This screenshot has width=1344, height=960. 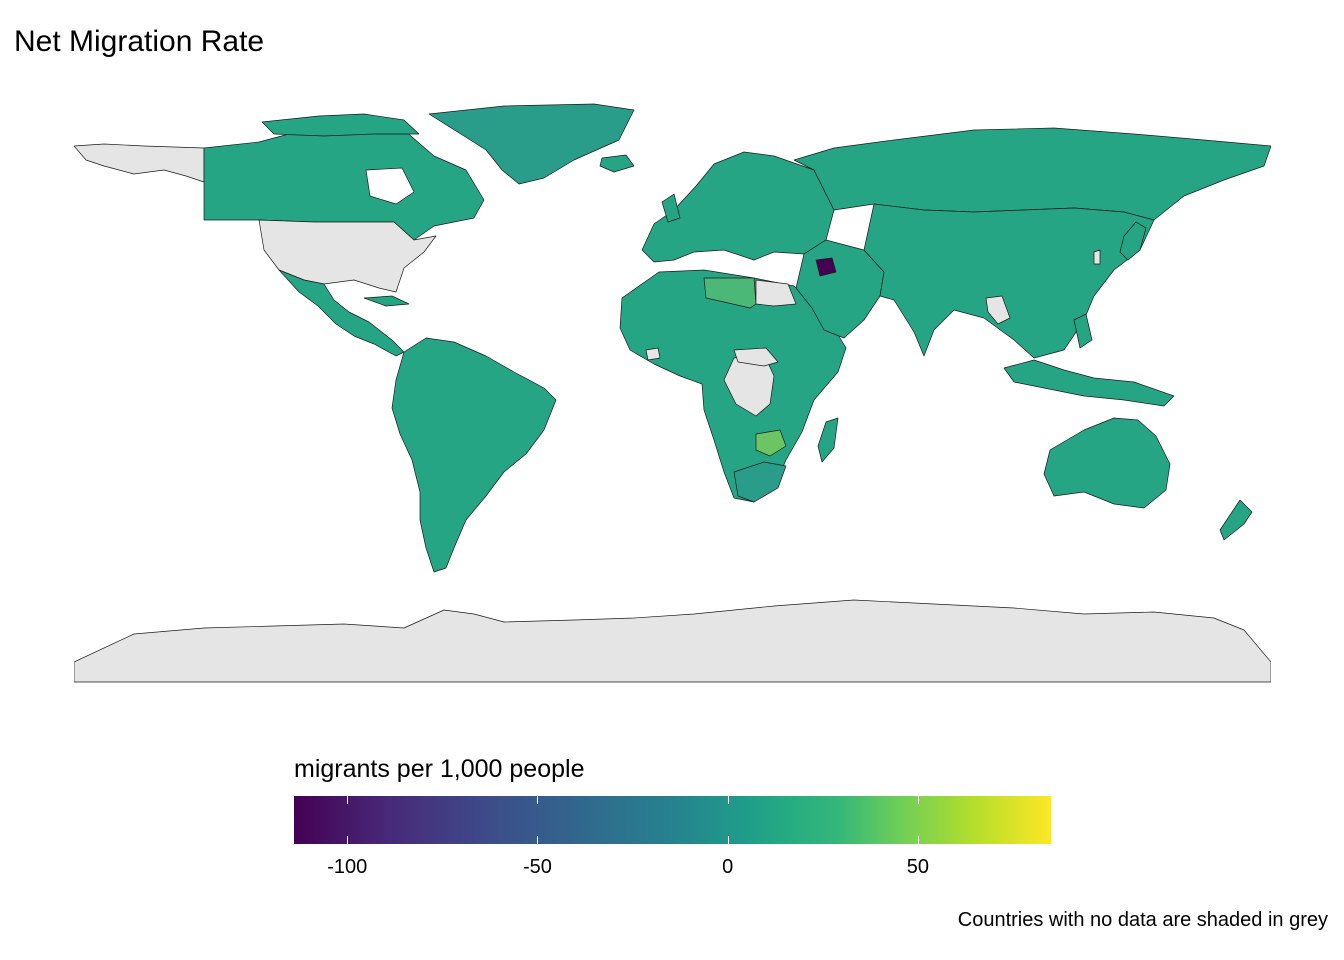 I want to click on legend-colorbar, so click(x=672, y=820).